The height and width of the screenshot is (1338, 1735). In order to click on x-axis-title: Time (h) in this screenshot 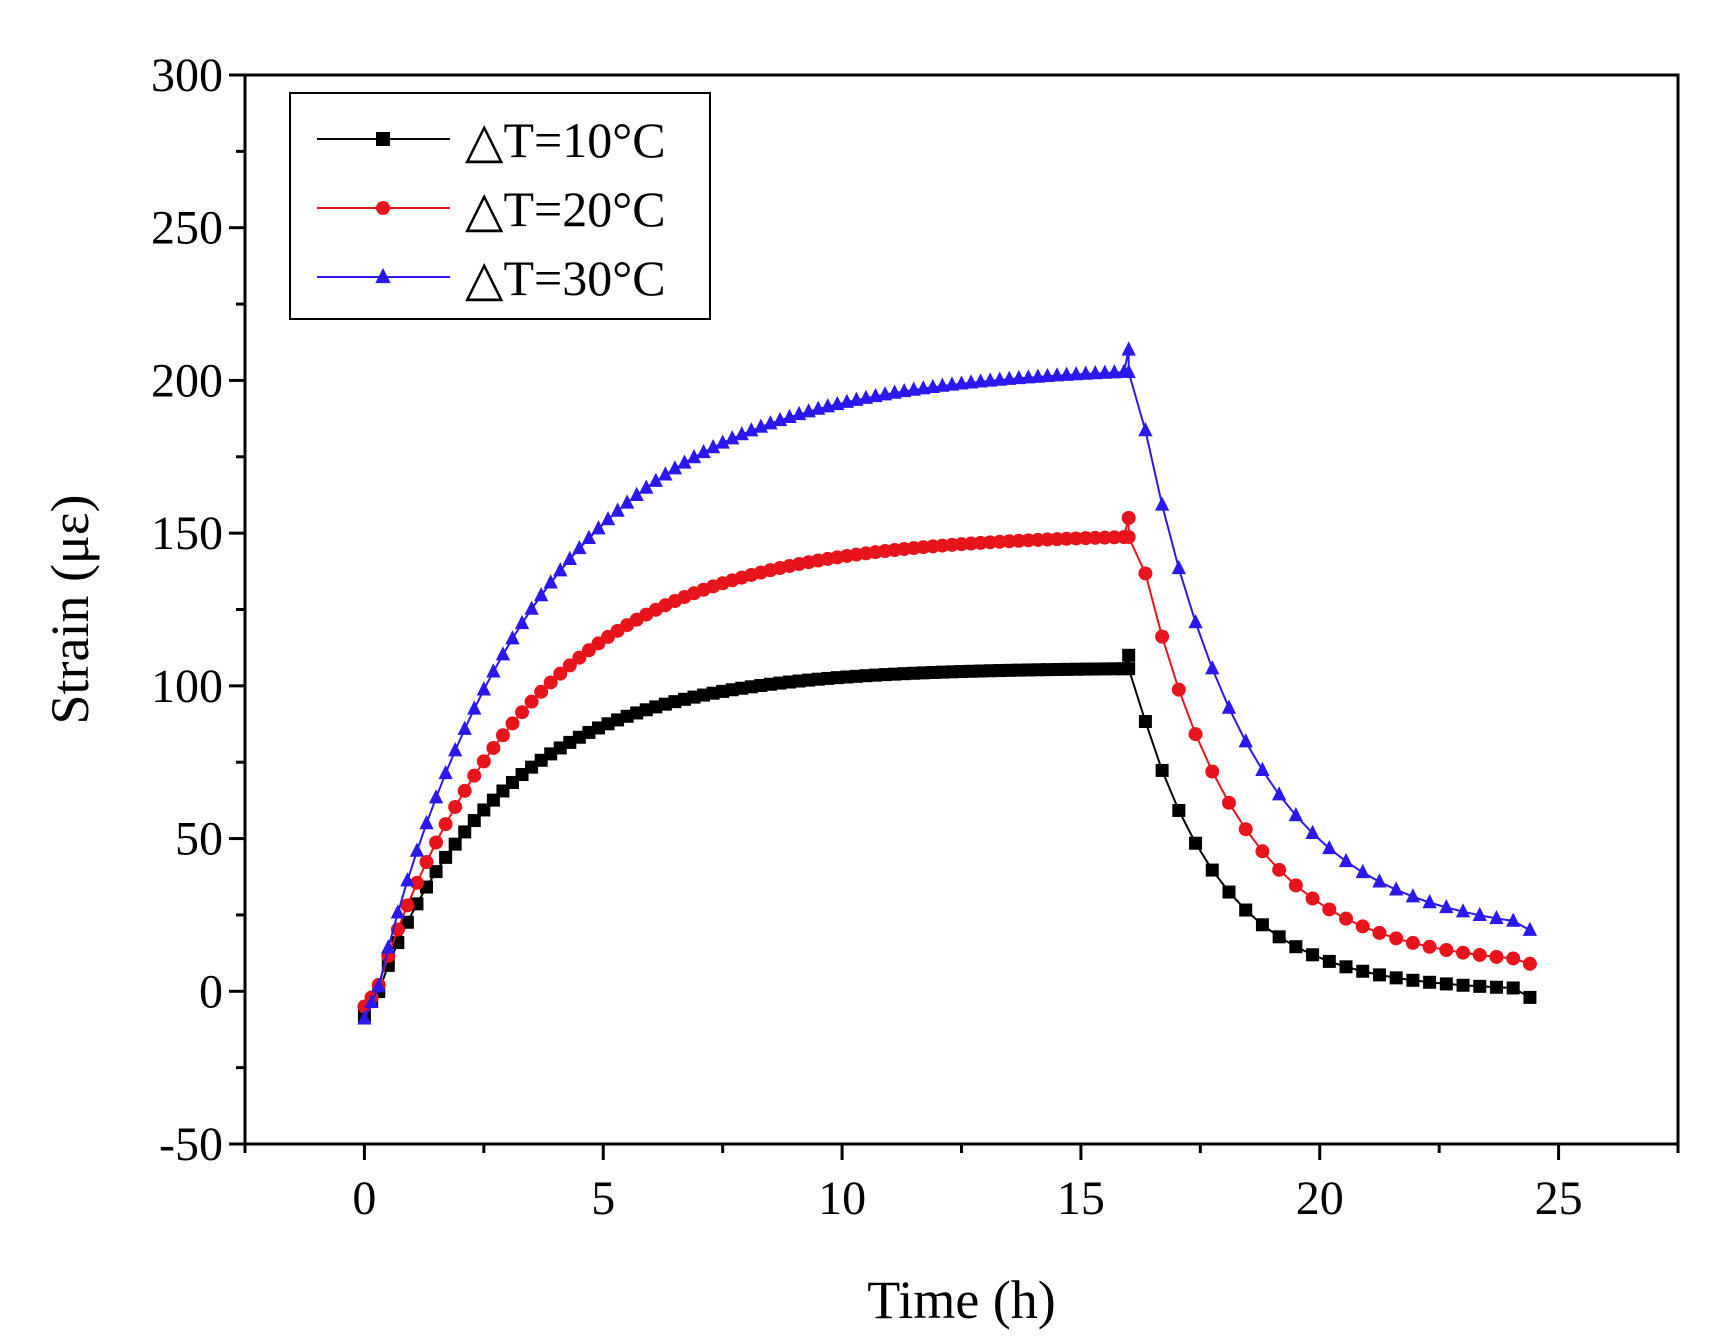, I will do `click(961, 1300)`.